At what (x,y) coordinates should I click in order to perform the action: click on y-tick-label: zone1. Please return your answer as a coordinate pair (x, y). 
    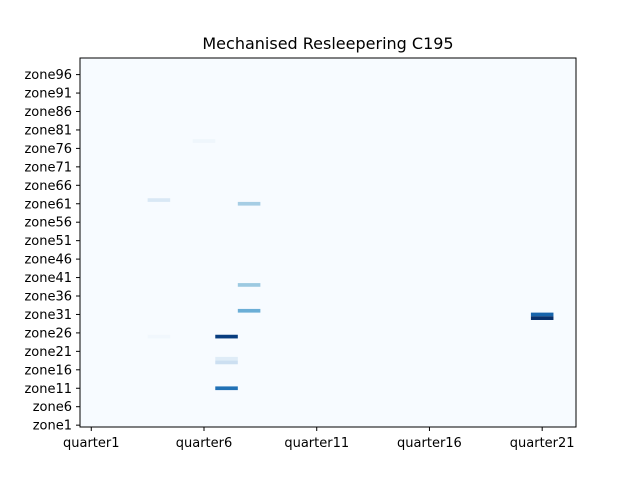
    Looking at the image, I should click on (52, 426).